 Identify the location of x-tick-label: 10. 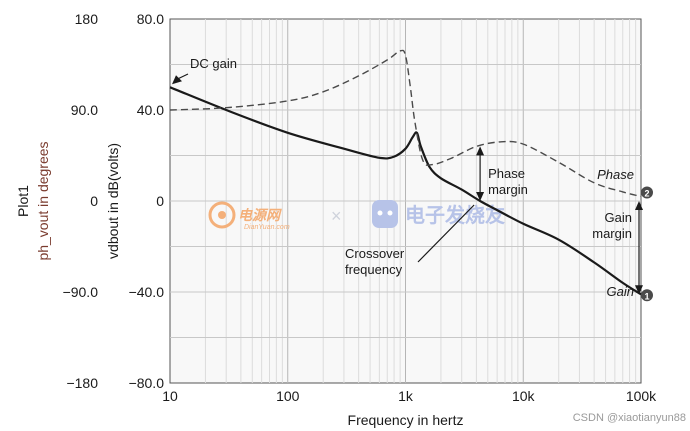
(170, 396).